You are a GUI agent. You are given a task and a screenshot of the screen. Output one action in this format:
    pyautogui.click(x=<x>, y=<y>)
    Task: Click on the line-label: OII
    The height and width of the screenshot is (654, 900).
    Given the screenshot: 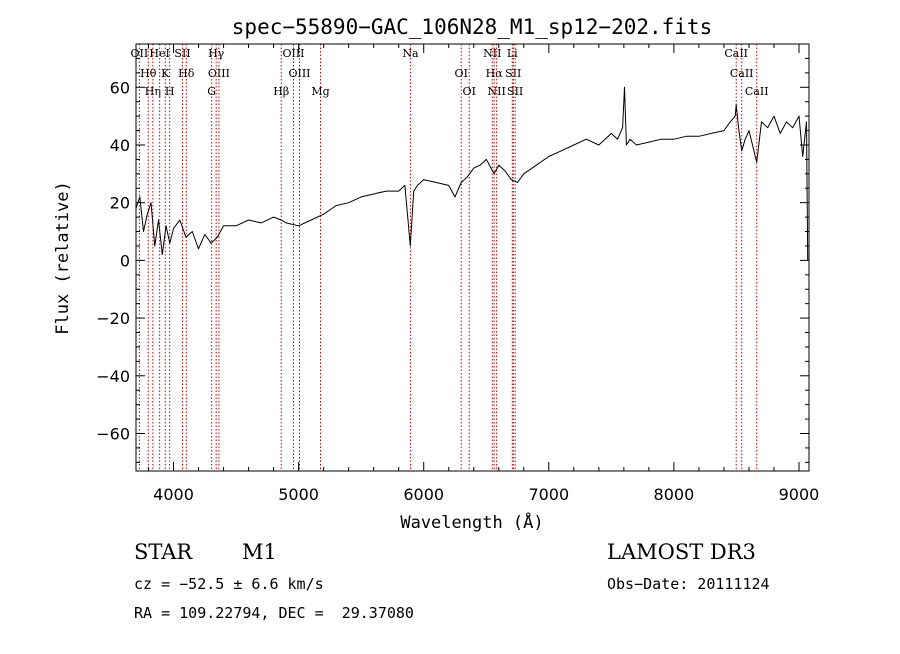 What is the action you would take?
    pyautogui.click(x=140, y=53)
    